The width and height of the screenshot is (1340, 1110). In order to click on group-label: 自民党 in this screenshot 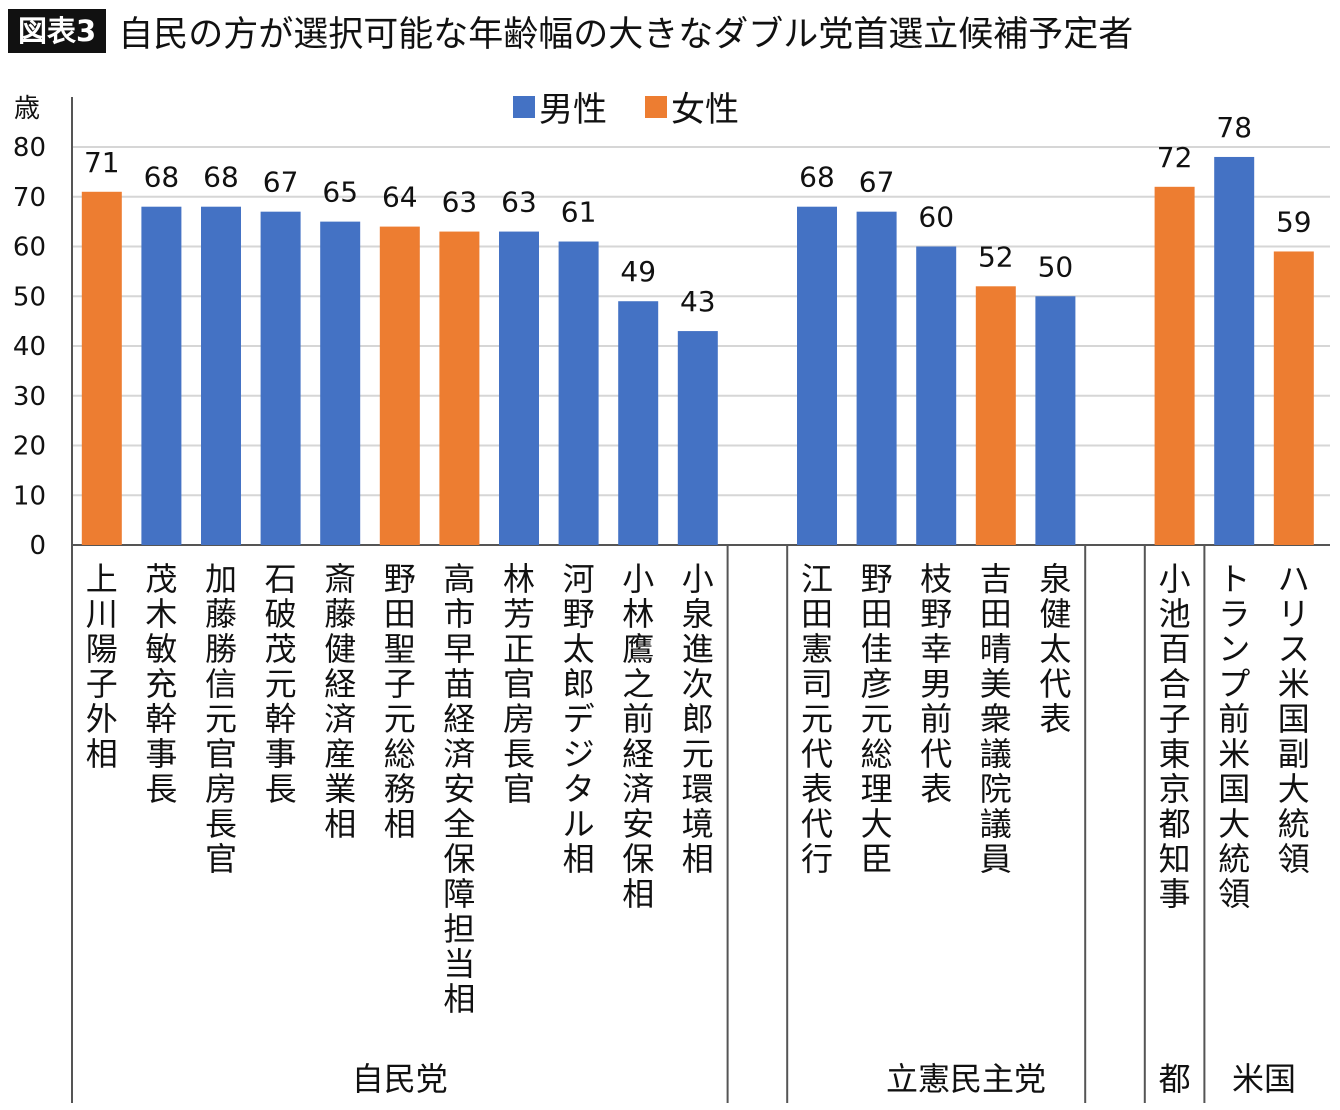, I will do `click(400, 1079)`.